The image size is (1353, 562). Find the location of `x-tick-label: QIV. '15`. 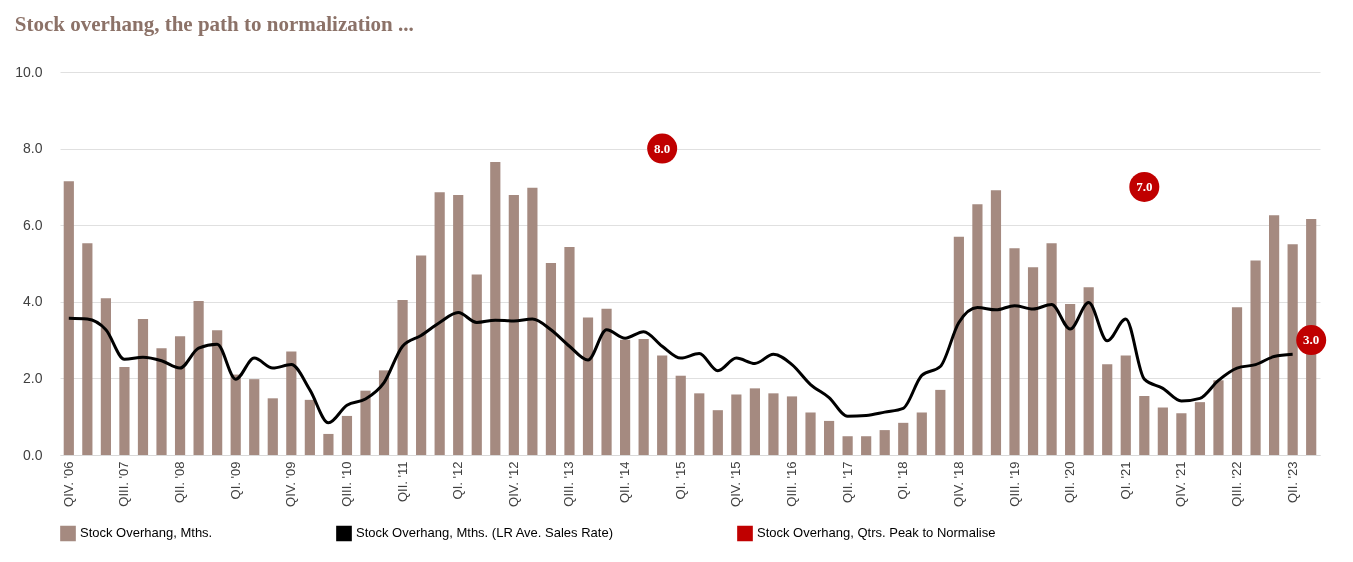

x-tick-label: QIV. '15 is located at coordinates (736, 484).